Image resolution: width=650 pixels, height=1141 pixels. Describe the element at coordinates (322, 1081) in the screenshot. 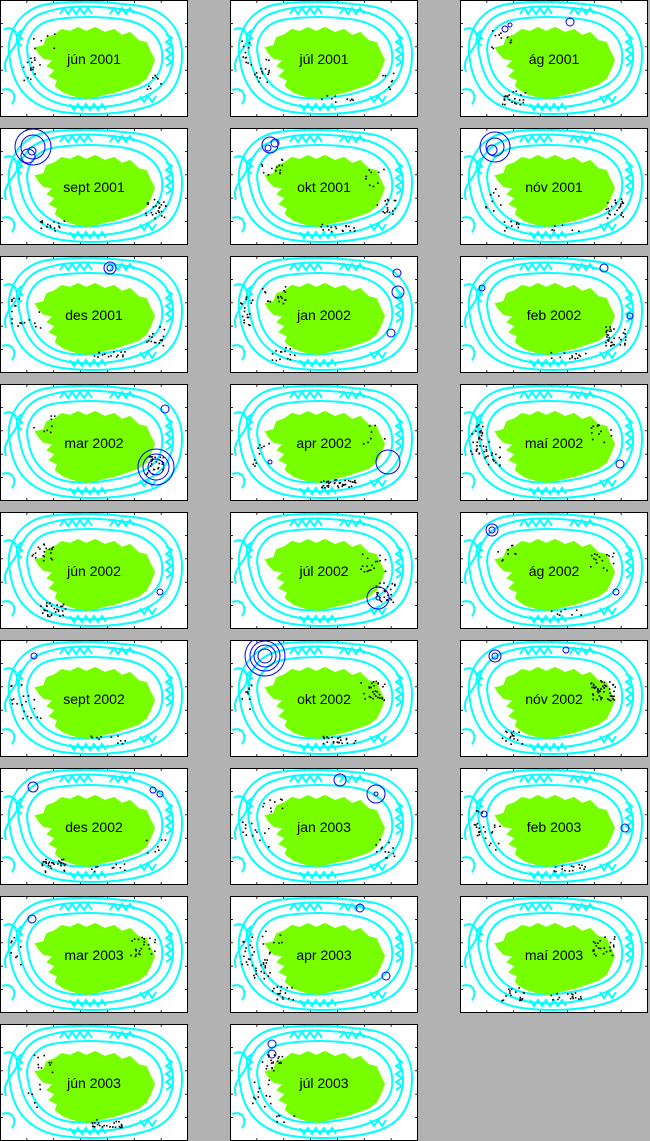

I see `depth-contours` at that location.